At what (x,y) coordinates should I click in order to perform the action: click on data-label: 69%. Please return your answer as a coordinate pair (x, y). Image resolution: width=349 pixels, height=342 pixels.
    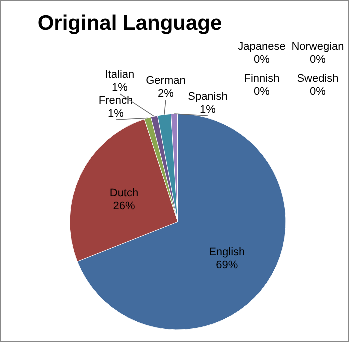
    Looking at the image, I should click on (227, 265).